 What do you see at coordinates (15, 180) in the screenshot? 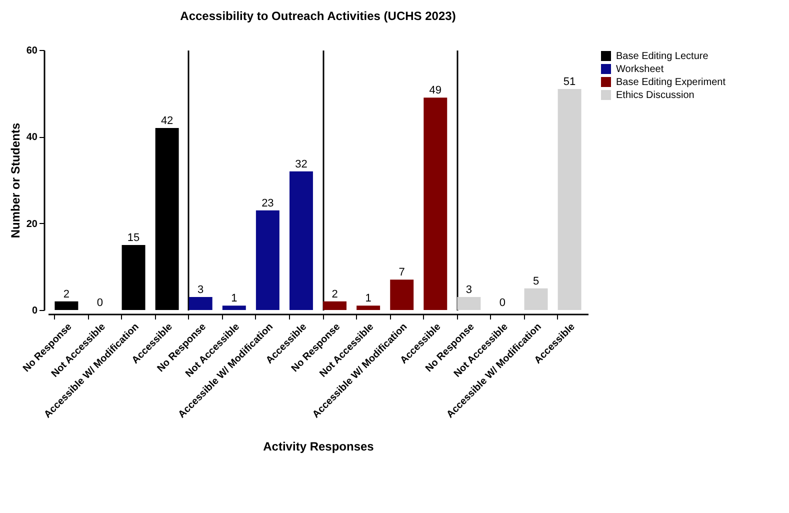
I see `y-axis-title: Number or Students` at bounding box center [15, 180].